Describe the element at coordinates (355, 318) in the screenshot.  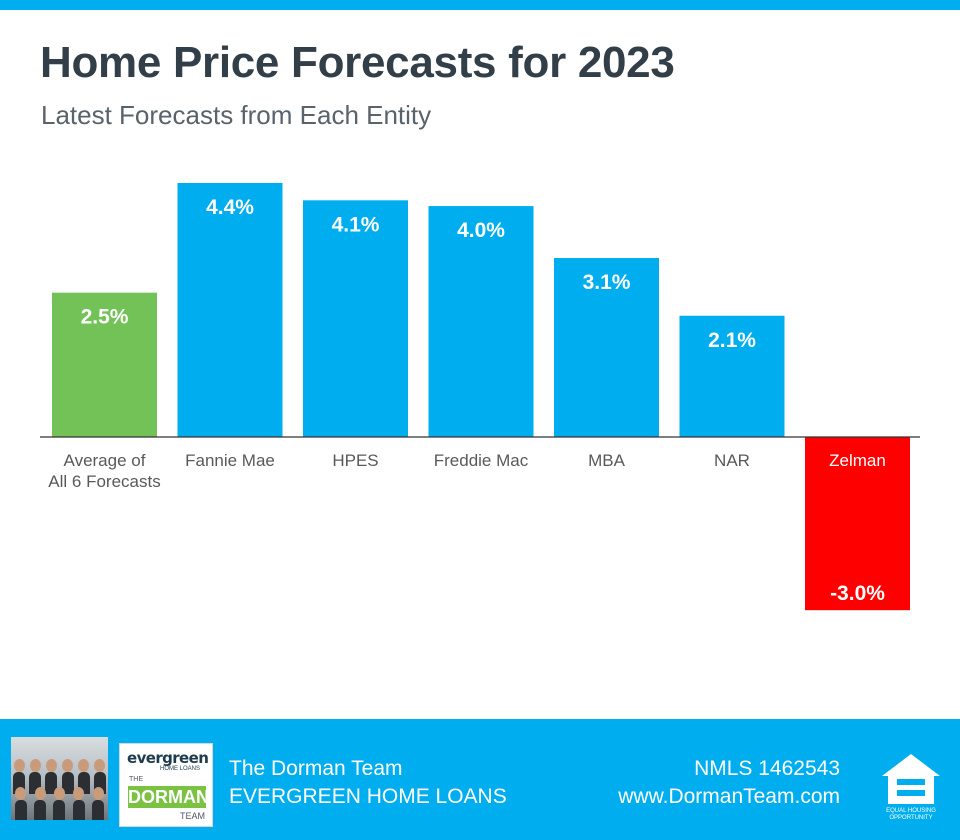
I see `bar-hpes` at that location.